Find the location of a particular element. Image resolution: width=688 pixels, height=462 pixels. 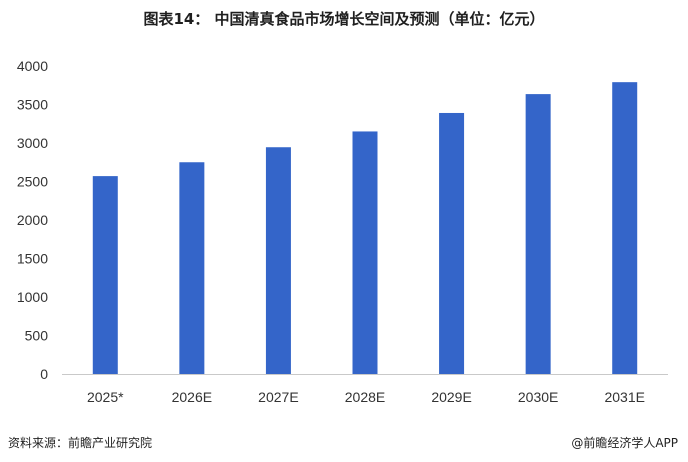

chart-title: 图表14： 中国清真食品市场增长空间及预测（单位：亿元） is located at coordinates (344, 19).